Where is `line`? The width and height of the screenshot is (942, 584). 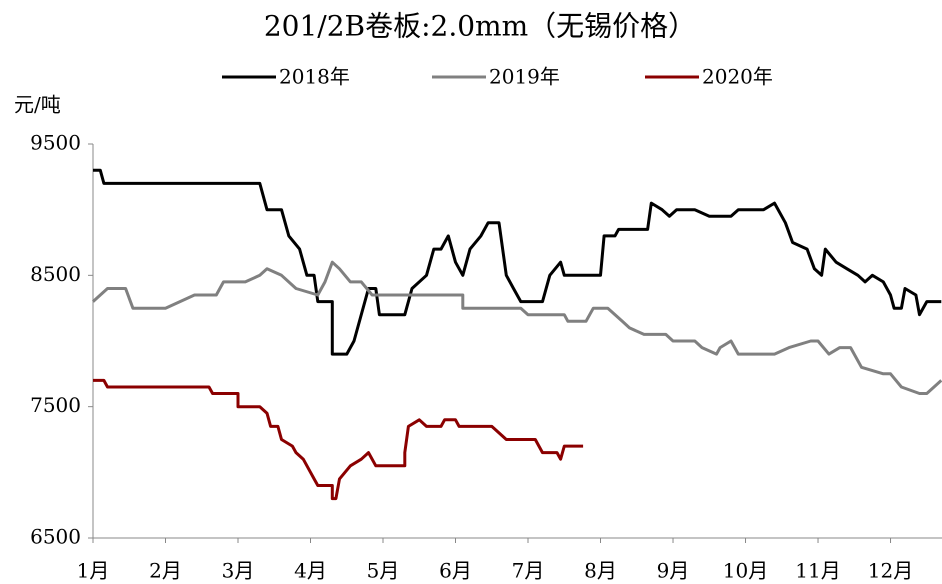
line is located at coordinates (338, 439).